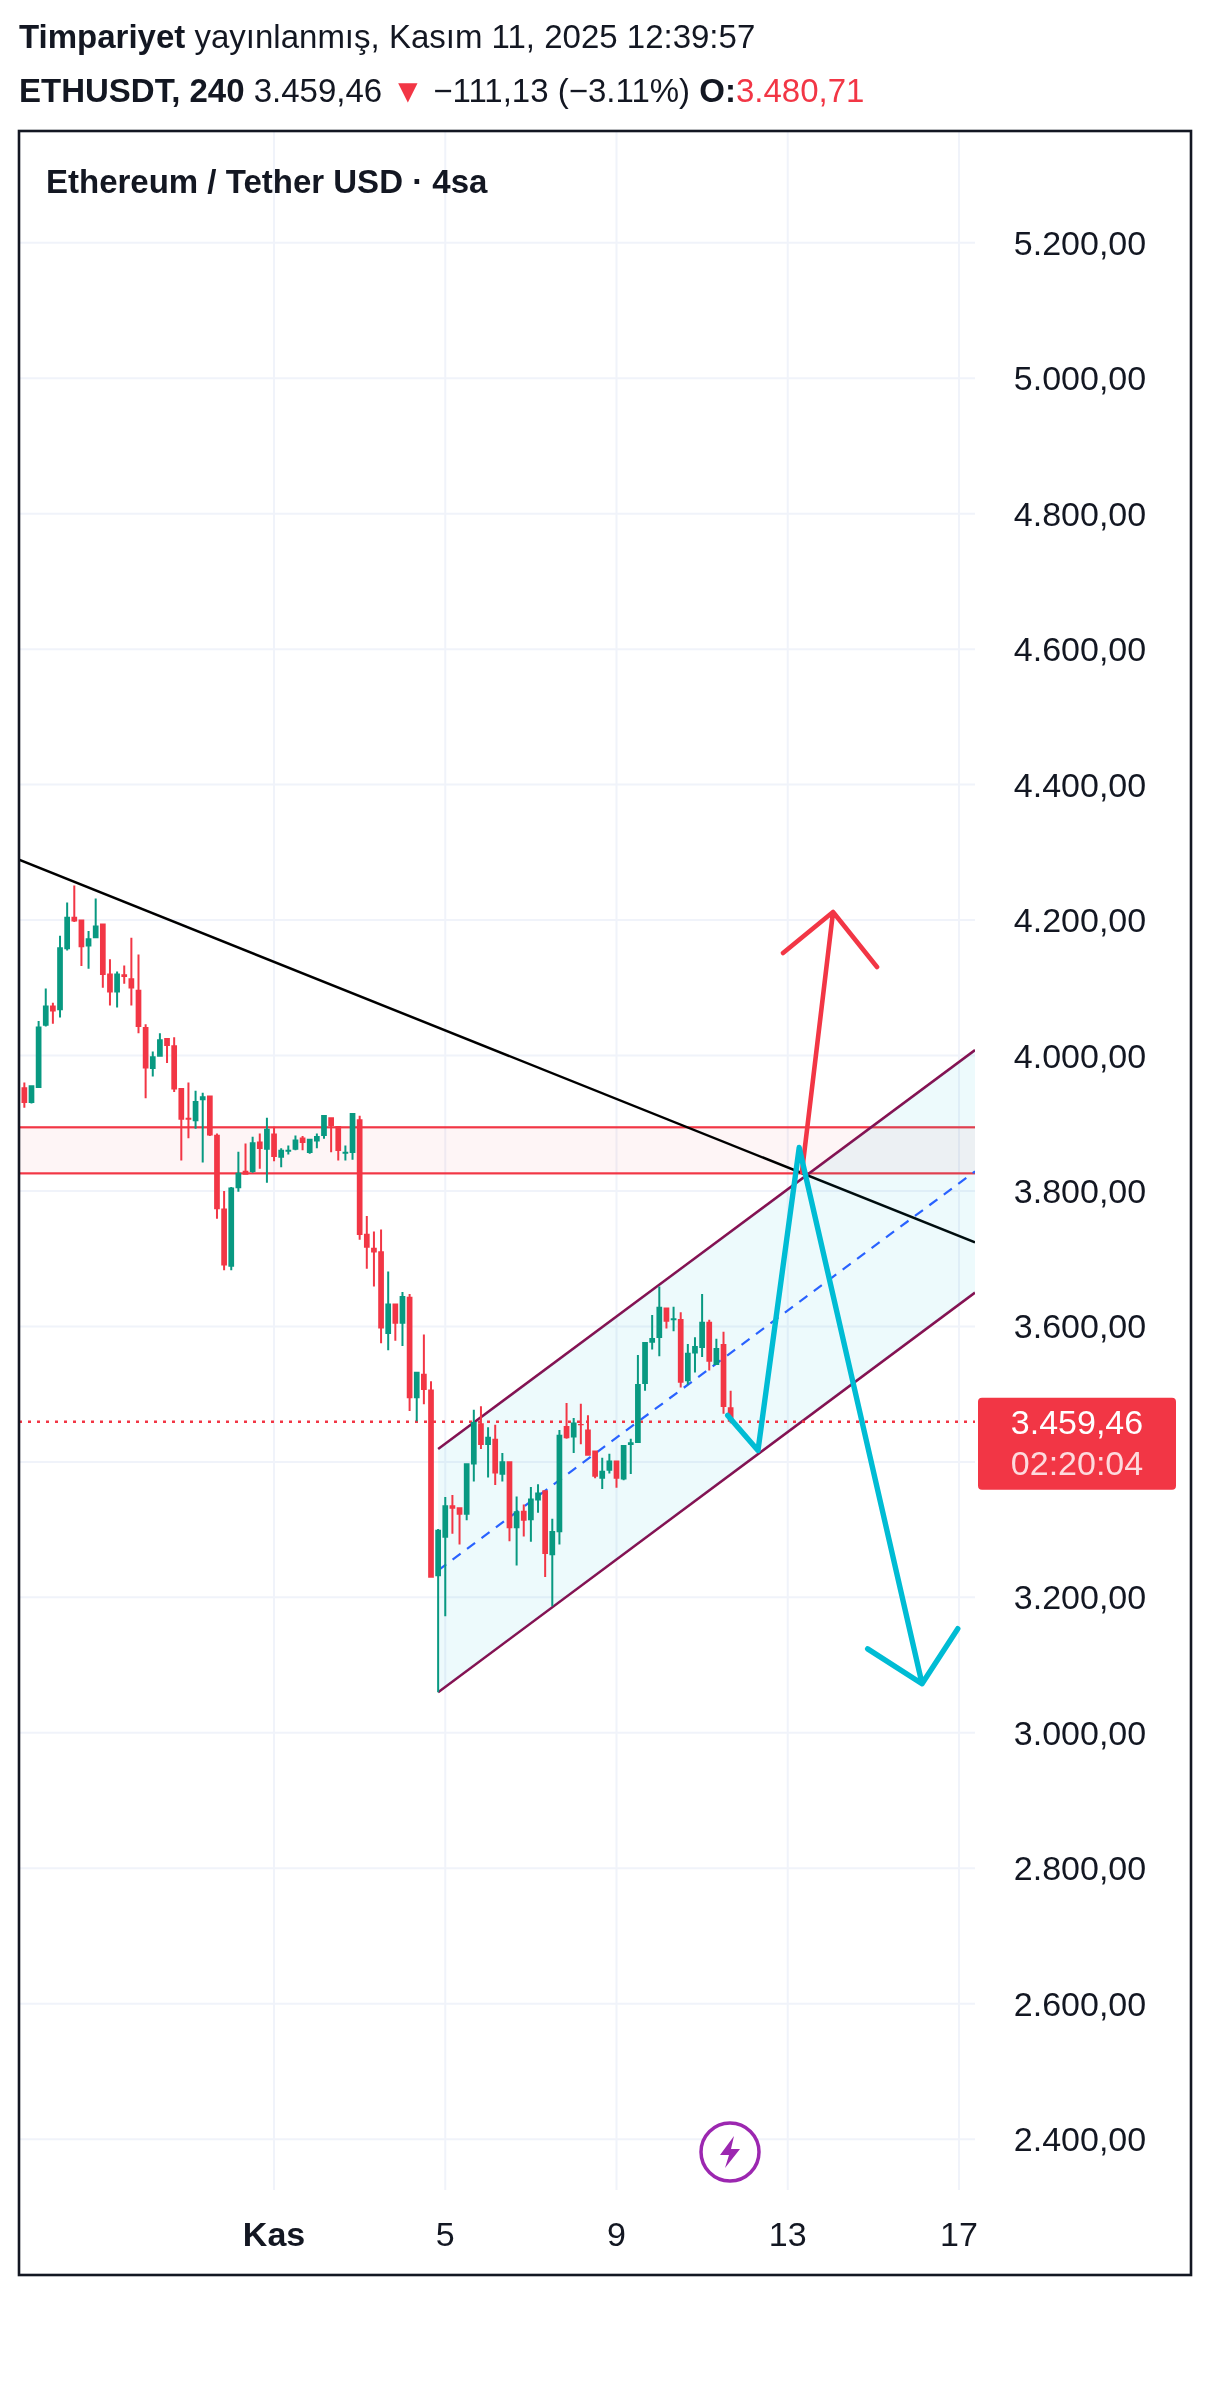  What do you see at coordinates (1080, 513) in the screenshot?
I see `y-tick-label: 4.800,00` at bounding box center [1080, 513].